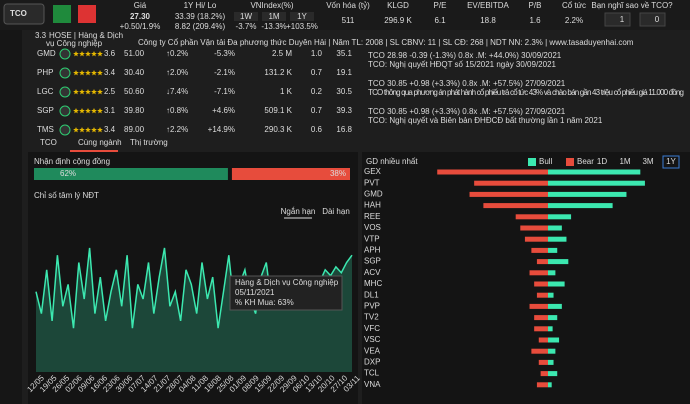  What do you see at coordinates (317, 53) in the screenshot?
I see `peer-cell: 1.0` at bounding box center [317, 53].